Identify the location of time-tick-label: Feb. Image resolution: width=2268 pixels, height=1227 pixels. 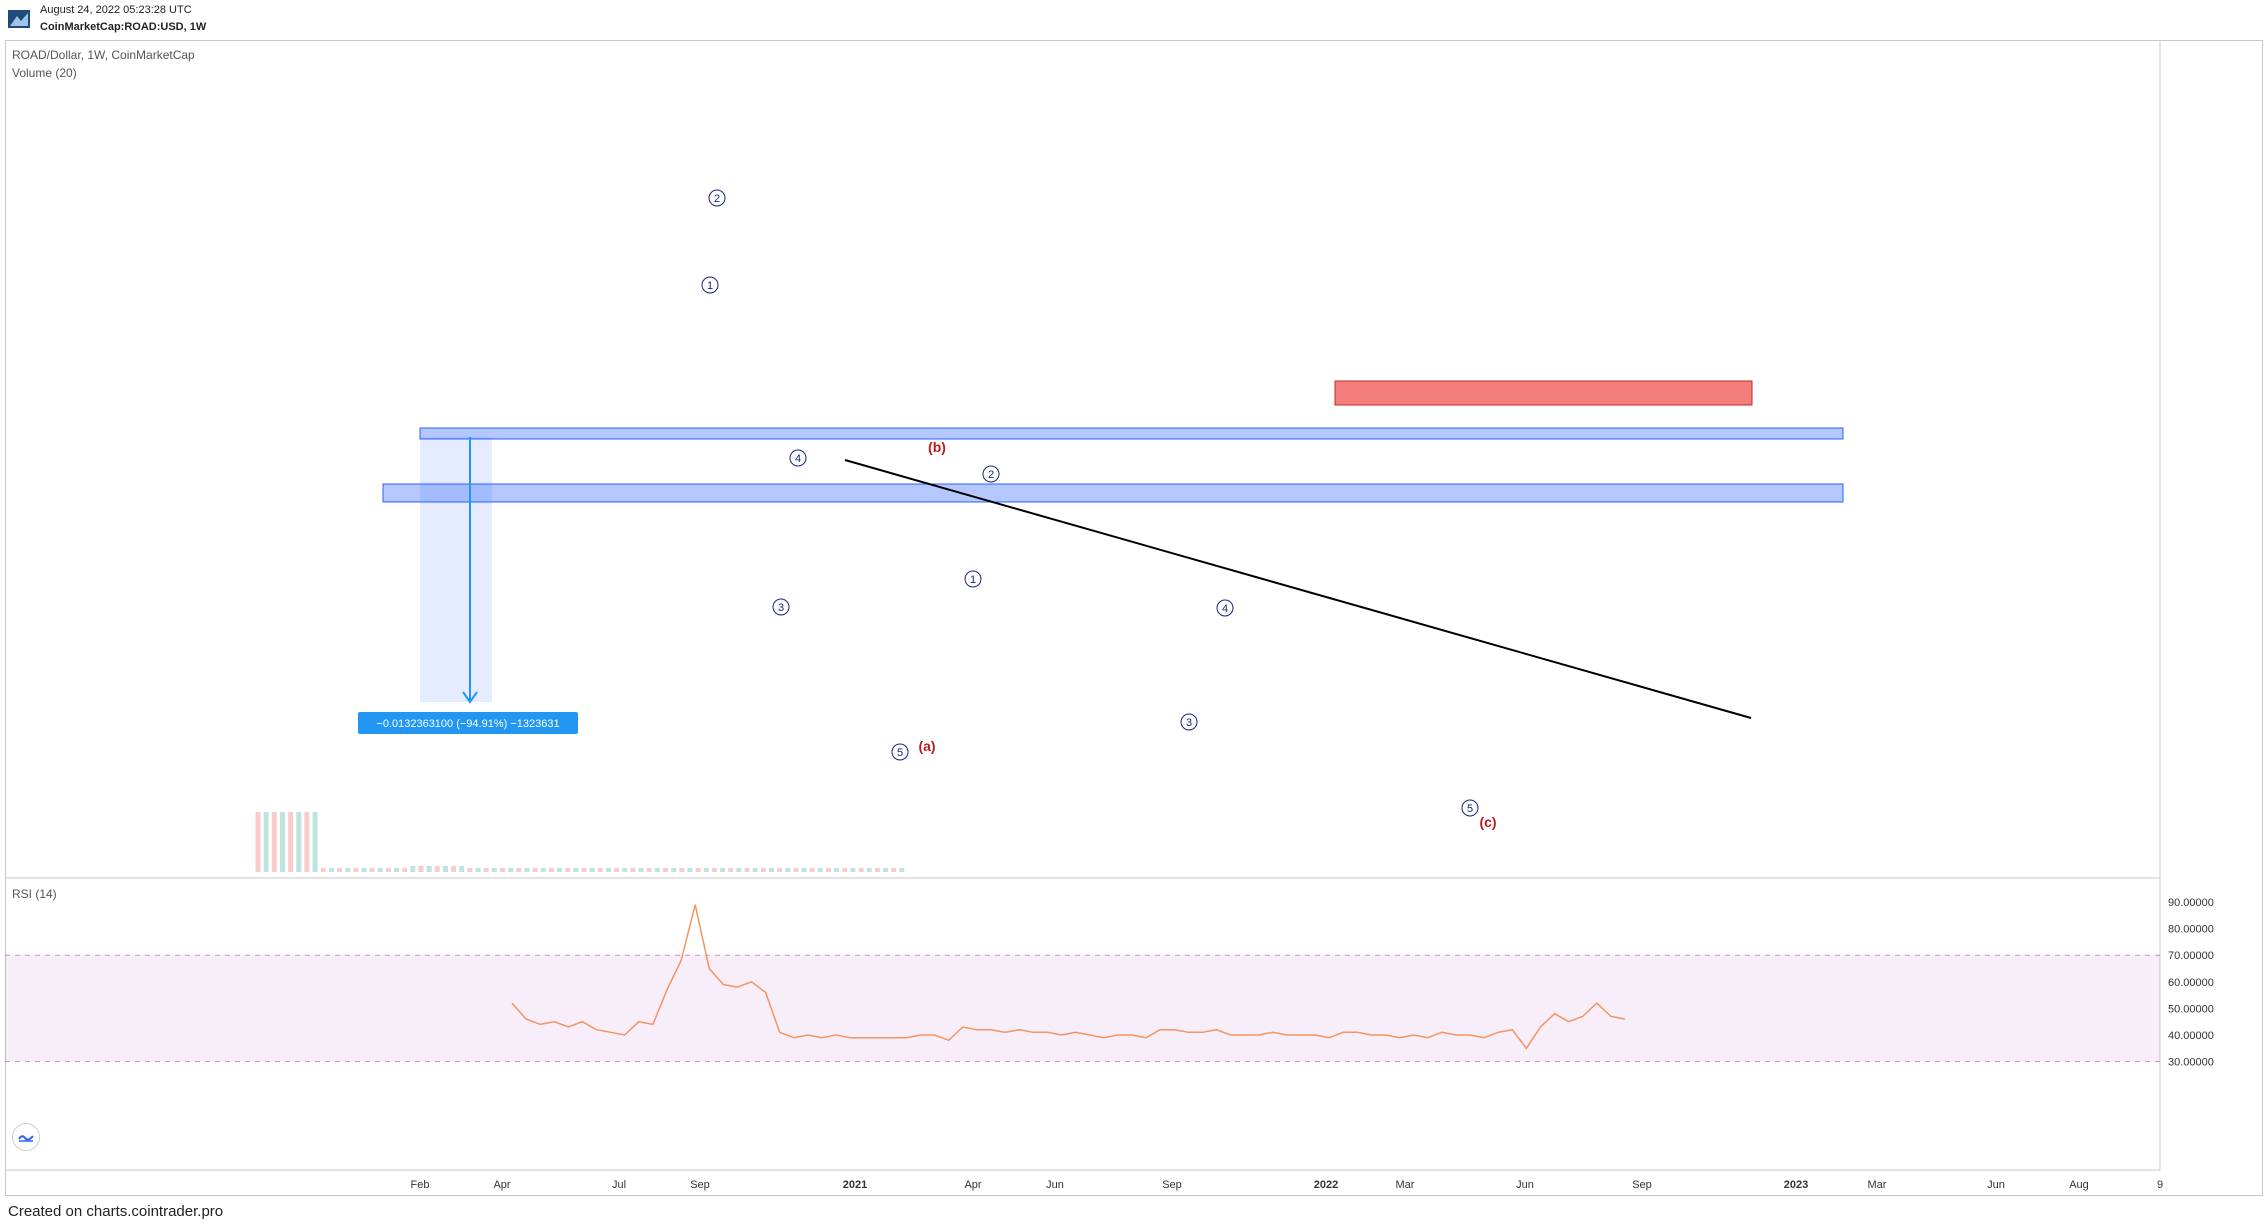
(420, 1185).